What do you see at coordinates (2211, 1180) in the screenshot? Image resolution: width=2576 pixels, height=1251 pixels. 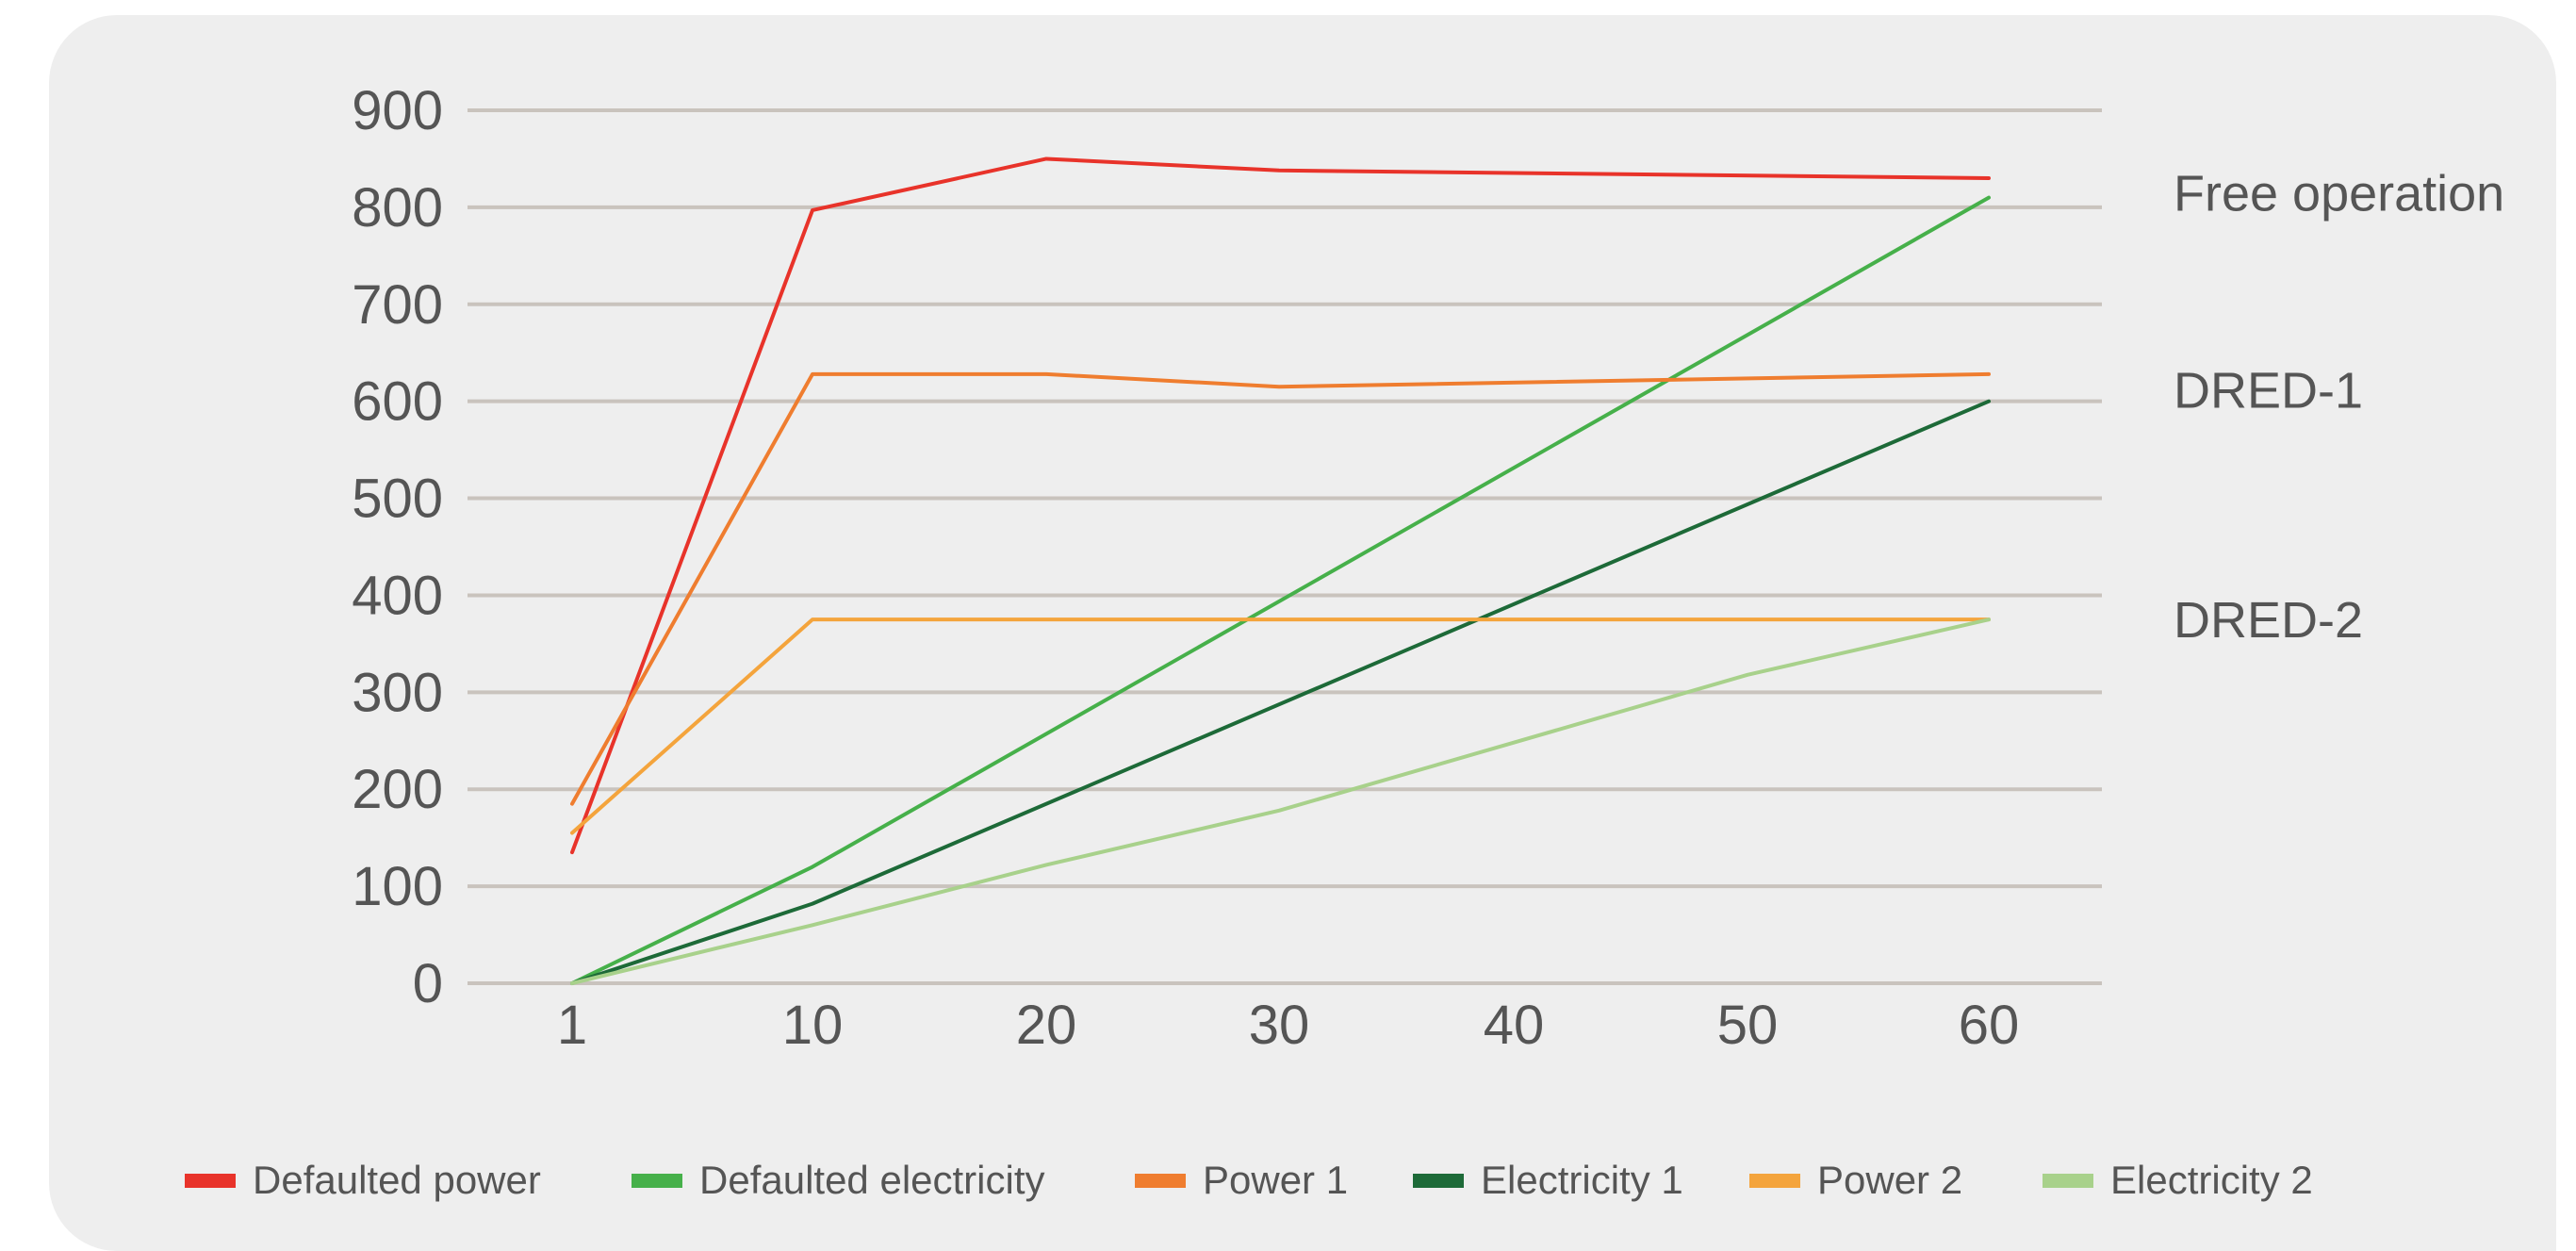 I see `legend-label: Electricity 2` at bounding box center [2211, 1180].